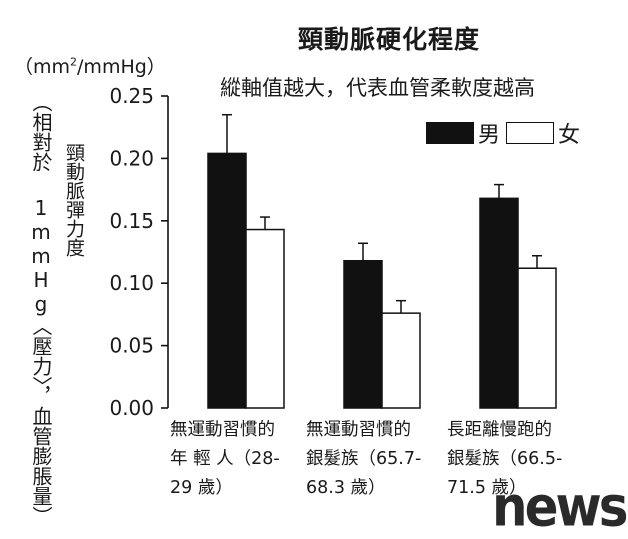 This screenshot has height=539, width=628. Describe the element at coordinates (131, 158) in the screenshot. I see `y-tick-label: 0.20` at that location.